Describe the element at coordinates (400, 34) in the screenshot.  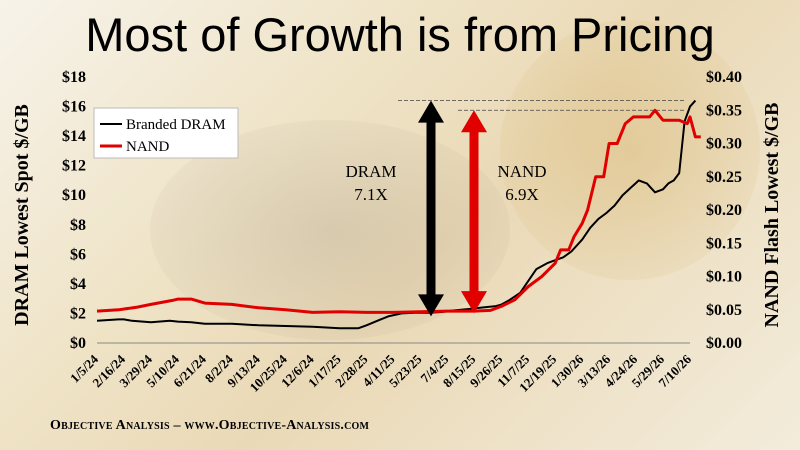
I see `page-title: Most of Growth is from Pricing` at that location.